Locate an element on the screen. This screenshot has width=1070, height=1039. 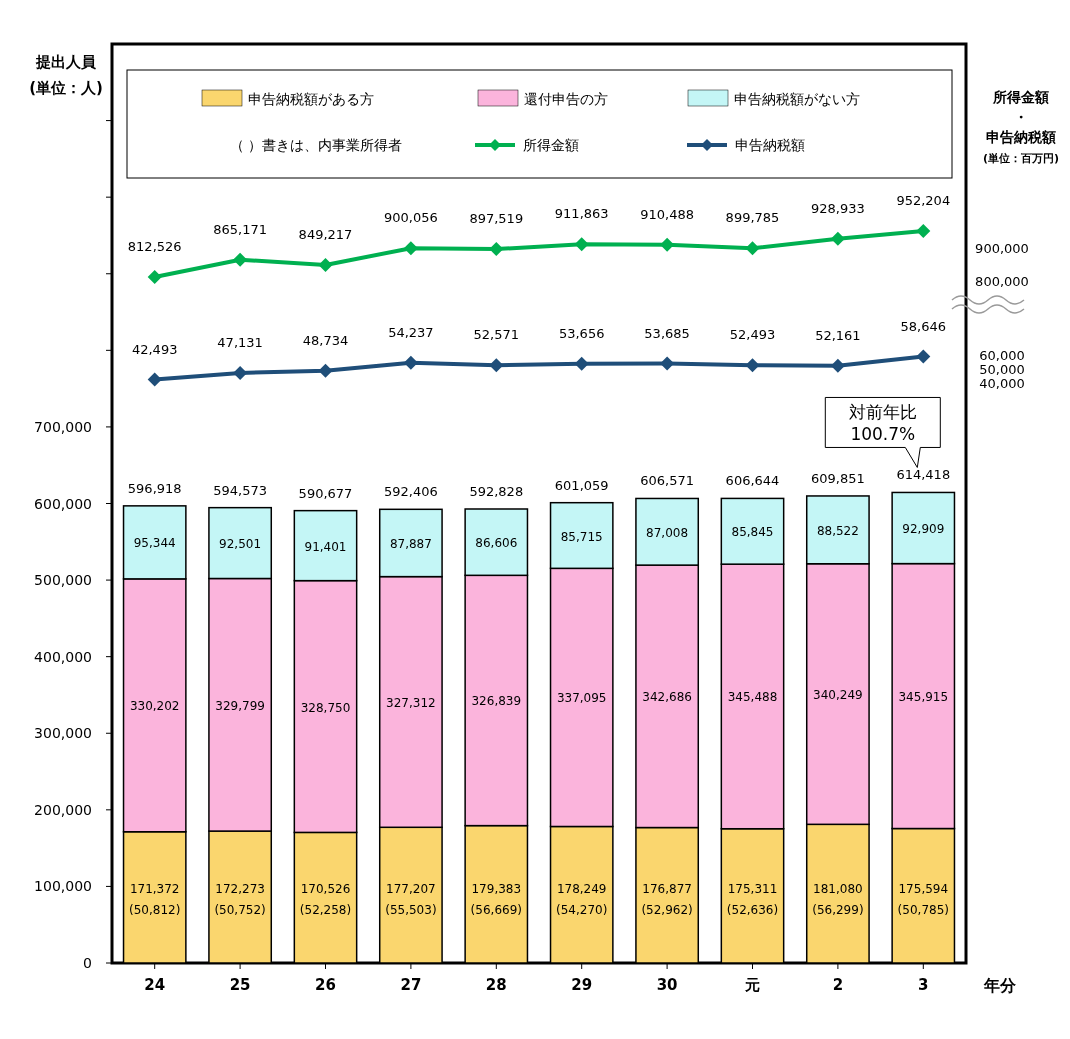
x-tick-label: 3 is located at coordinates (923, 985).